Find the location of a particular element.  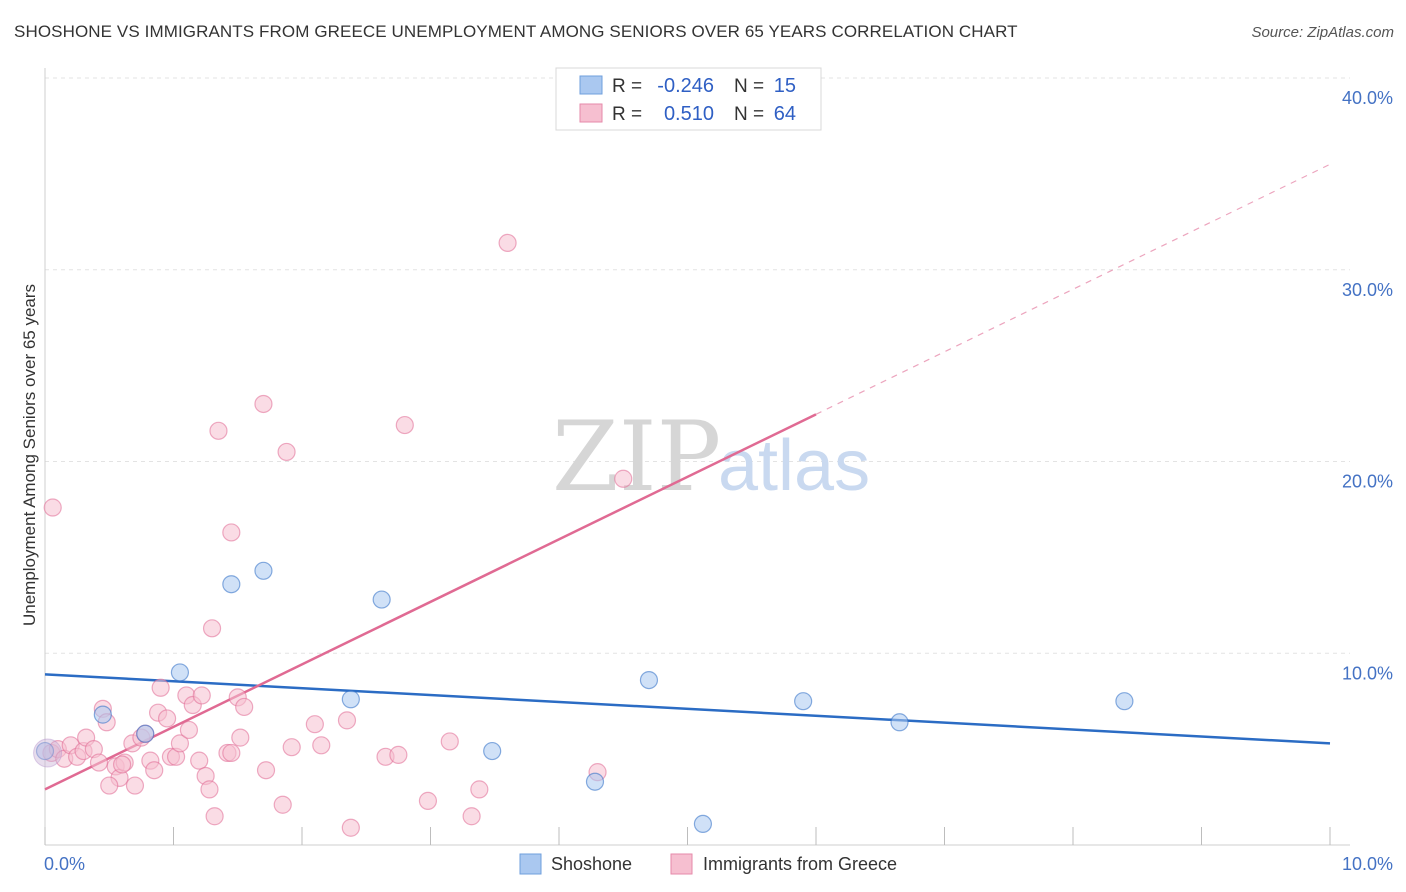

bottom-legend: Shoshone Immigrants from Greece is located at coordinates (708, 864).